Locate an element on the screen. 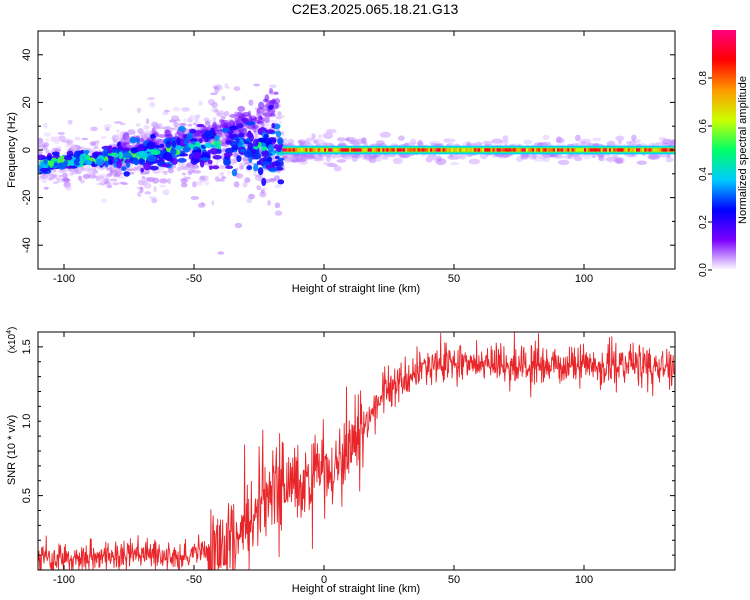 This screenshot has width=750, height=600. colorbar-tick-label: 0.4 is located at coordinates (703, 174).